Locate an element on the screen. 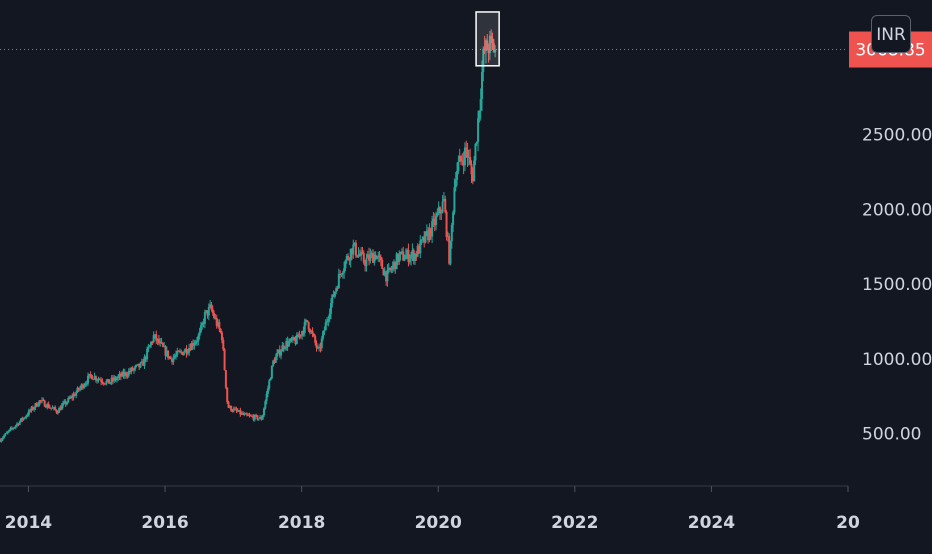  selection-box is located at coordinates (487, 39).